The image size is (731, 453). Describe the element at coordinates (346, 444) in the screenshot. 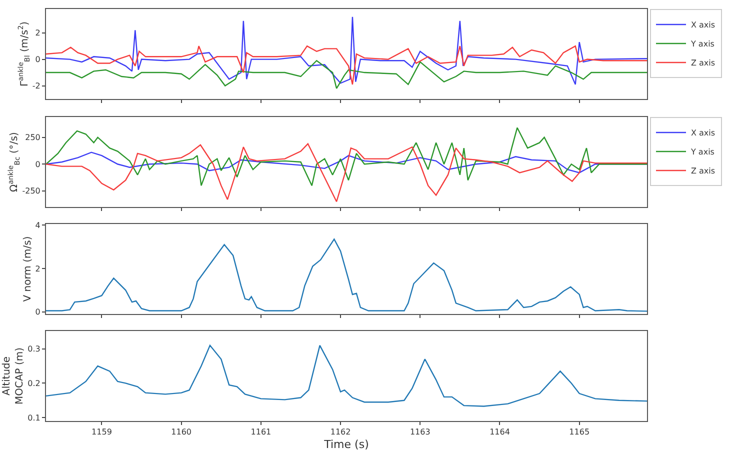

I see `x-axis-title: Time (s)` at that location.